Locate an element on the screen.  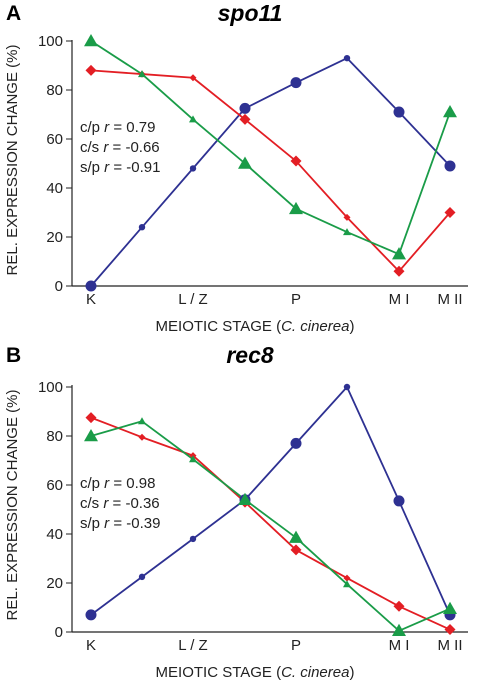
chart-title-a: spo11 is located at coordinates (250, 13).